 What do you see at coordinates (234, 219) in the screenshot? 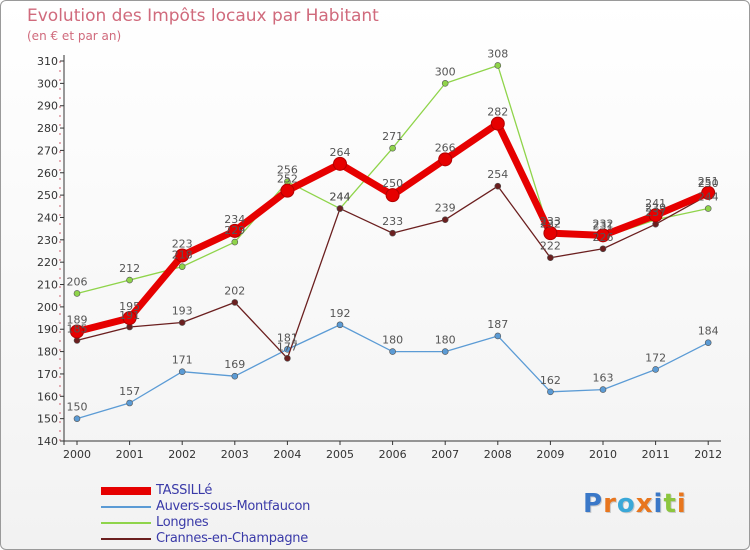
I see `data-label: 234` at bounding box center [234, 219].